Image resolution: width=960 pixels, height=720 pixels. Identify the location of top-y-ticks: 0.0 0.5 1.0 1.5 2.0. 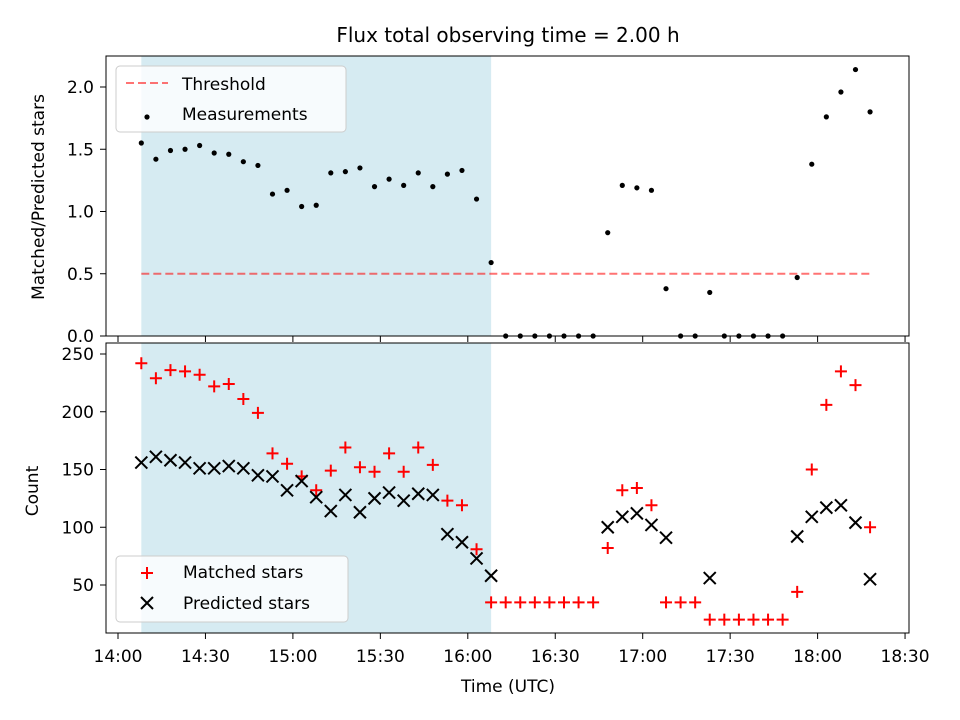
(86, 212).